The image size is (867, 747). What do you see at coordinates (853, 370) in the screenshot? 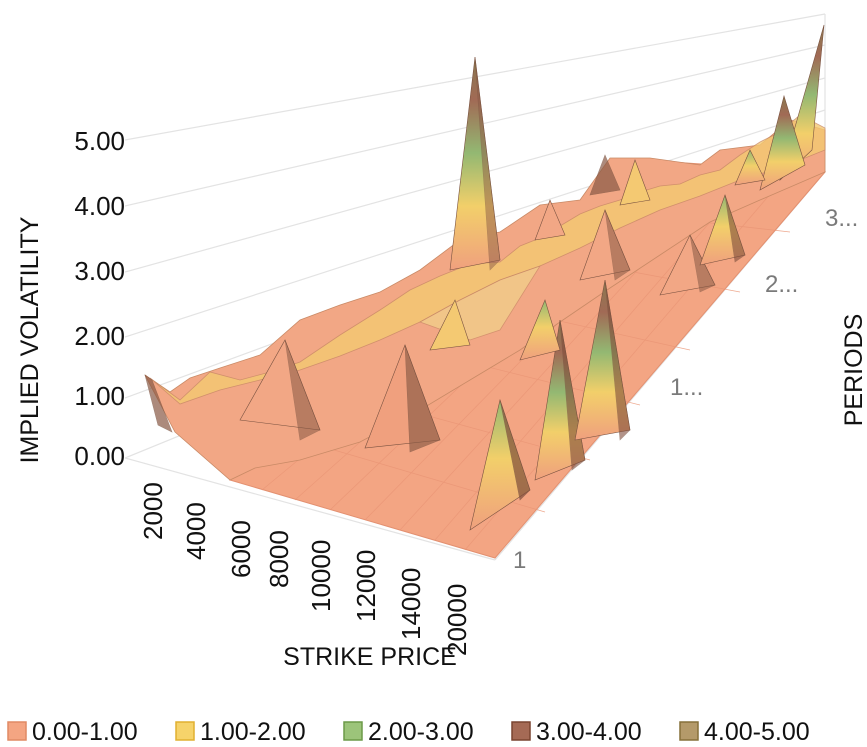
I see `y-axis-title: PERIODS` at bounding box center [853, 370].